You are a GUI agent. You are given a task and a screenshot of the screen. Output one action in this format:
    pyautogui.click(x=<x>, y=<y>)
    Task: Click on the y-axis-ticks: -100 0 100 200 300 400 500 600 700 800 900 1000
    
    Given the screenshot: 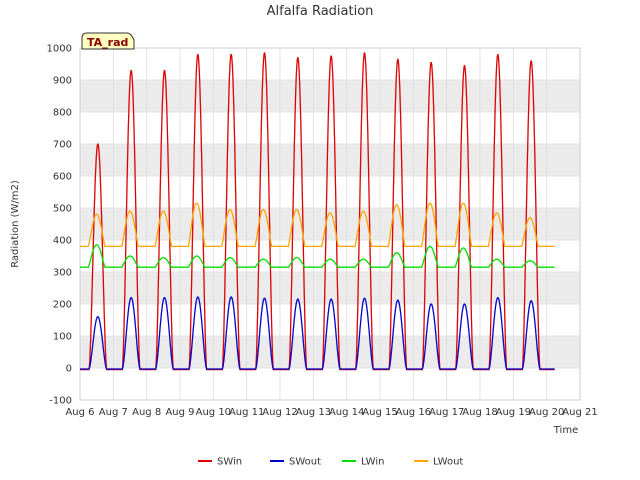 What is the action you would take?
    pyautogui.click(x=59, y=225)
    